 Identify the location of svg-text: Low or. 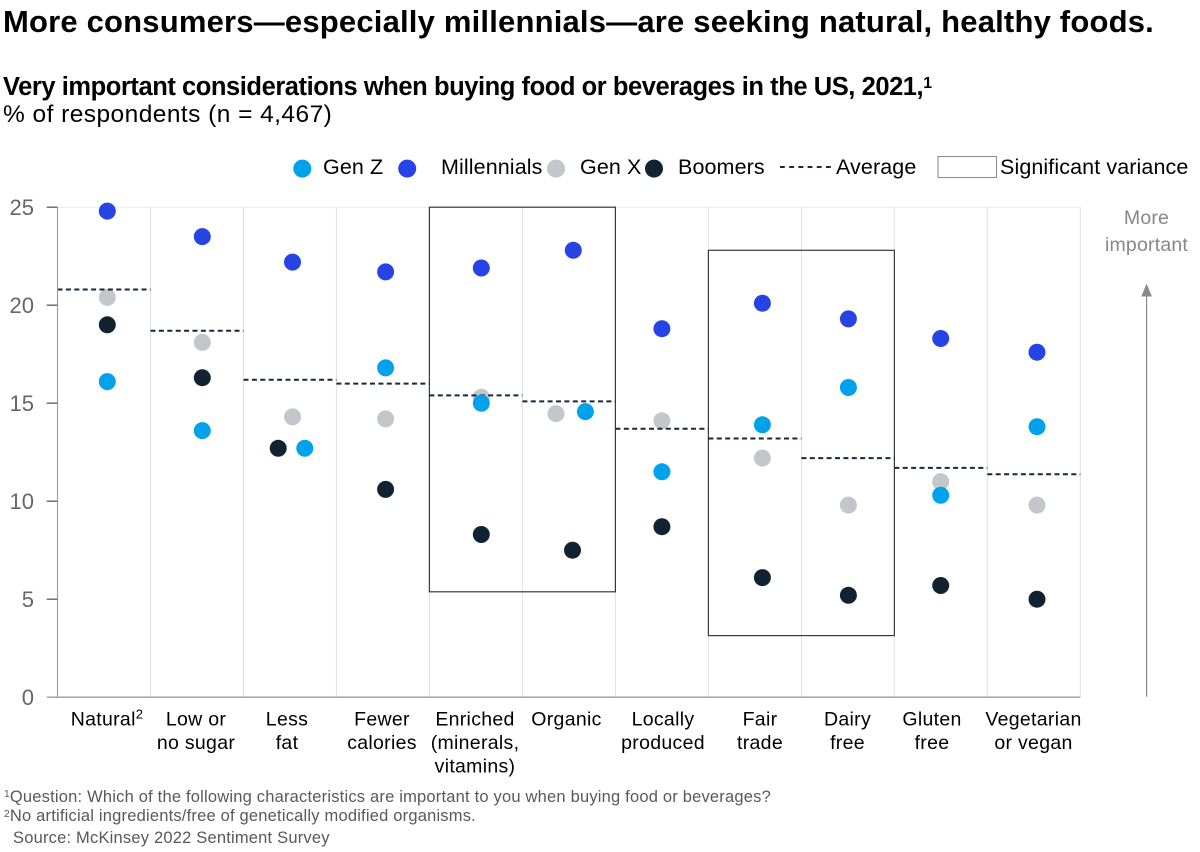
(196, 720).